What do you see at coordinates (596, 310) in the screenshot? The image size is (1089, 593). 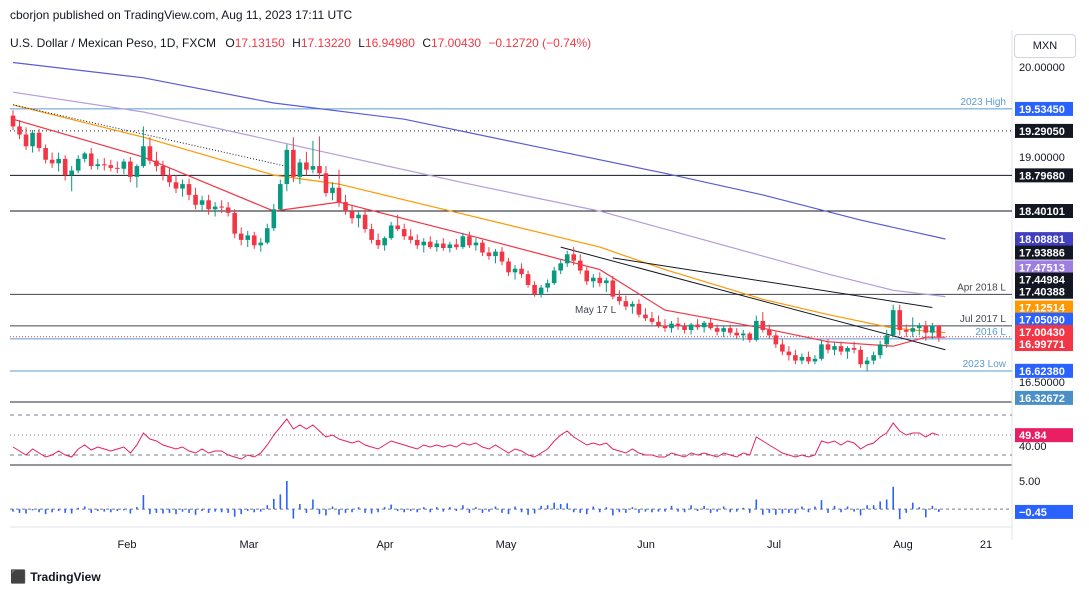 I see `trendline-label: May 17 L` at bounding box center [596, 310].